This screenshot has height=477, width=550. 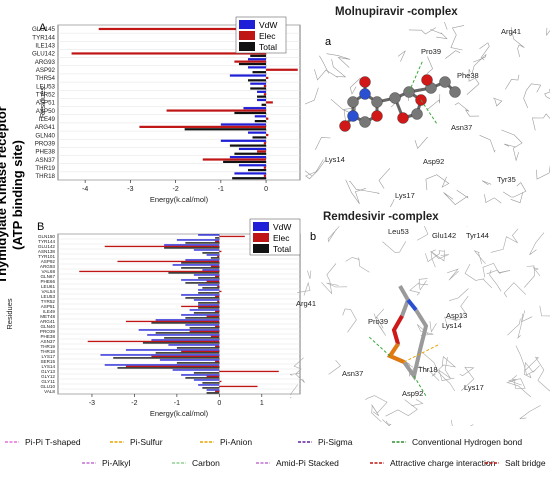 What do you see at coordinates (252, 64) in the screenshot?
I see `bar-total-arg93` at bounding box center [252, 64].